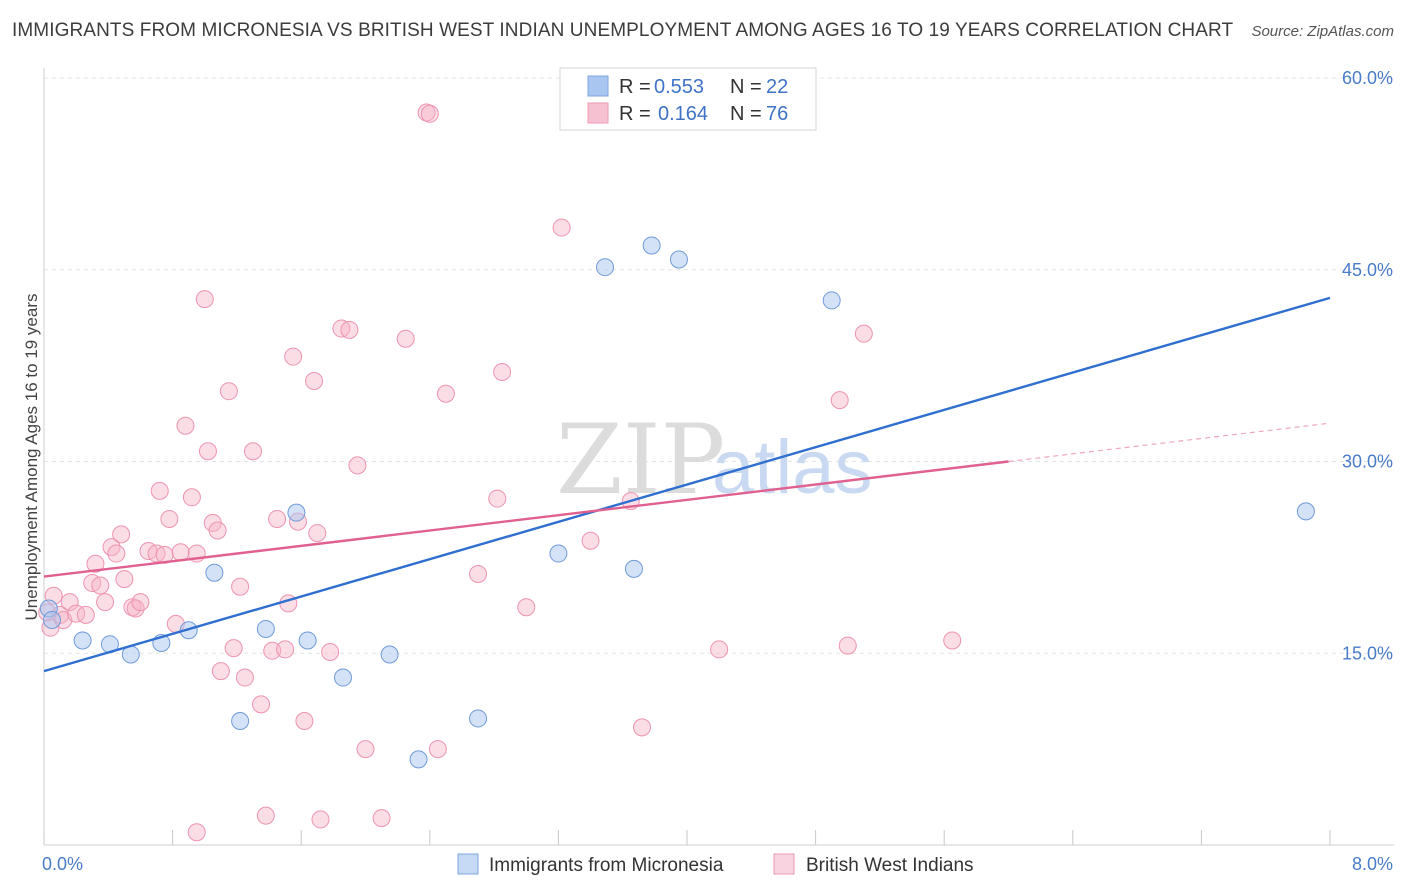  Describe the element at coordinates (746, 114) in the screenshot. I see `legend-n-label-2: N =` at that location.